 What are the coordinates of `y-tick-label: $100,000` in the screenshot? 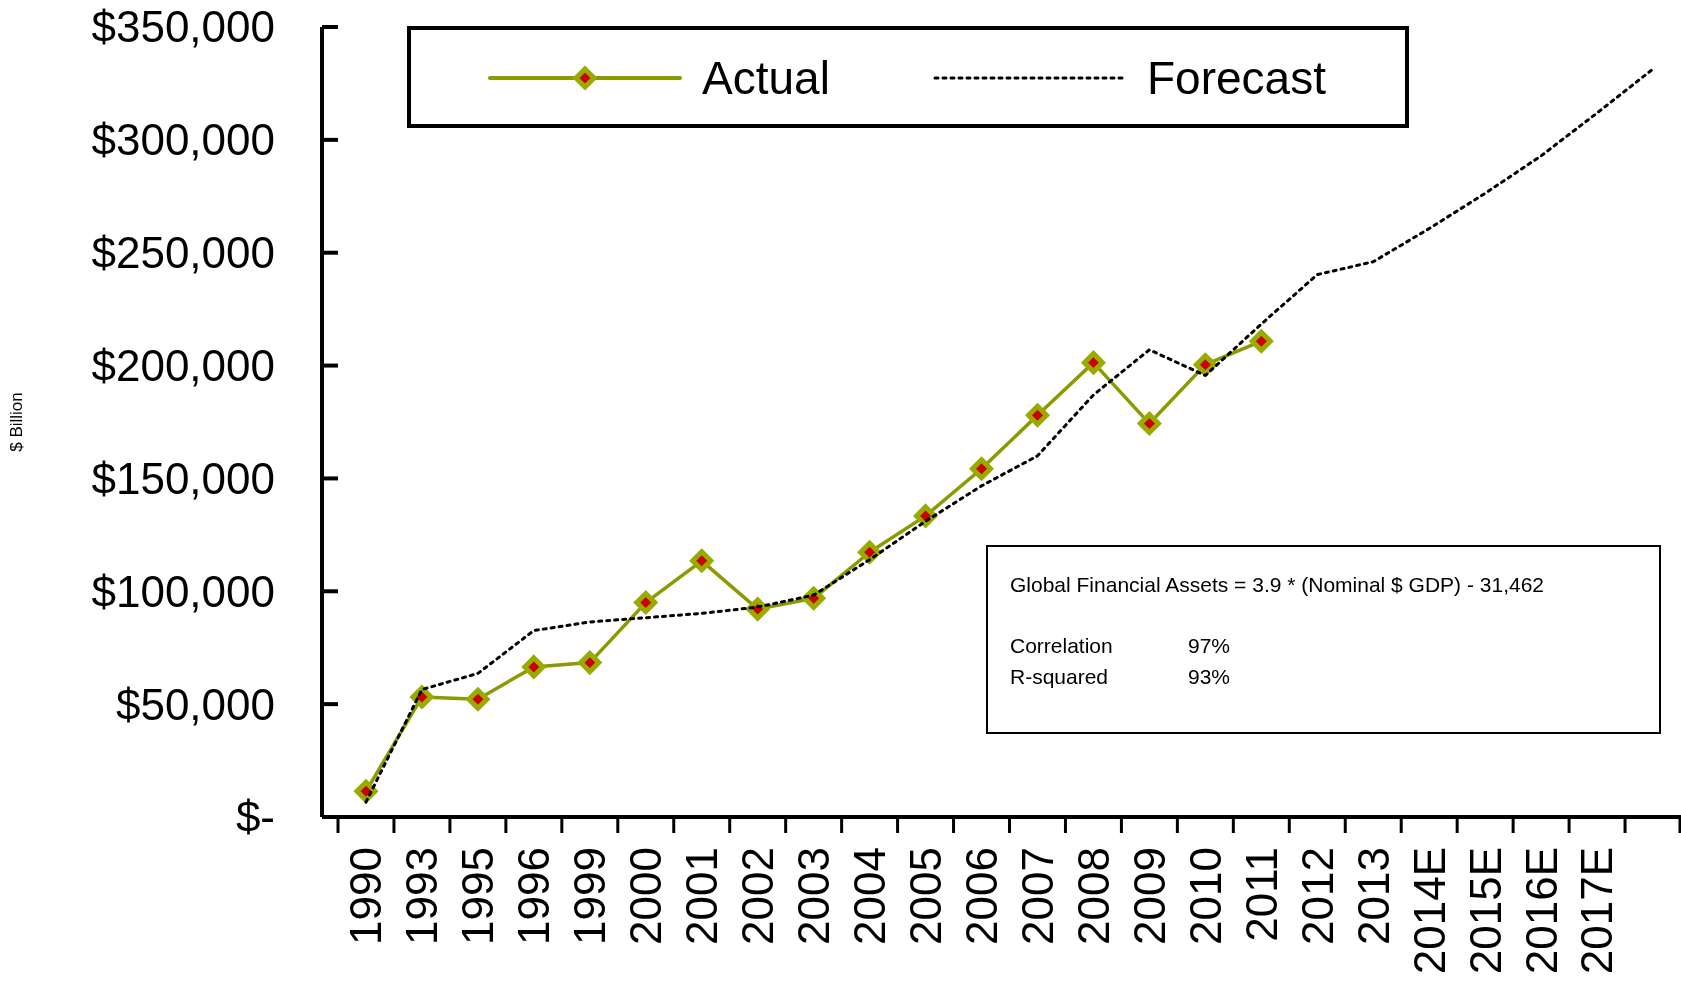 It's located at (183, 591).